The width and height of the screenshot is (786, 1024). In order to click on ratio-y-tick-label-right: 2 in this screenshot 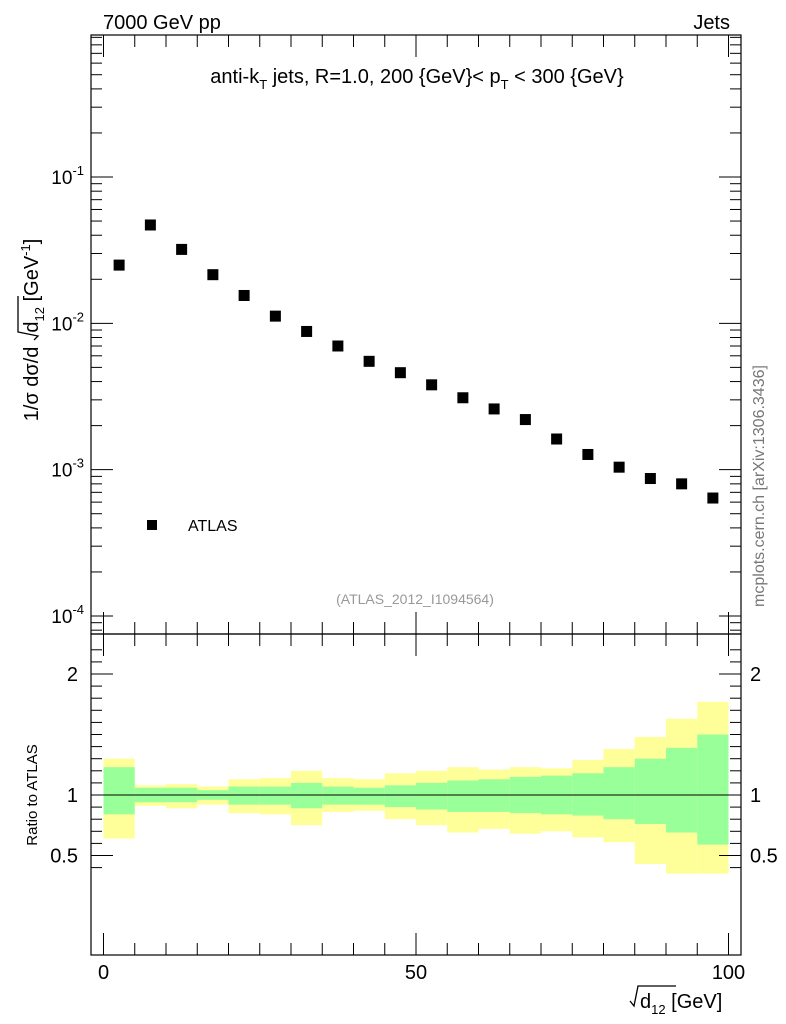, I will do `click(755, 675)`.